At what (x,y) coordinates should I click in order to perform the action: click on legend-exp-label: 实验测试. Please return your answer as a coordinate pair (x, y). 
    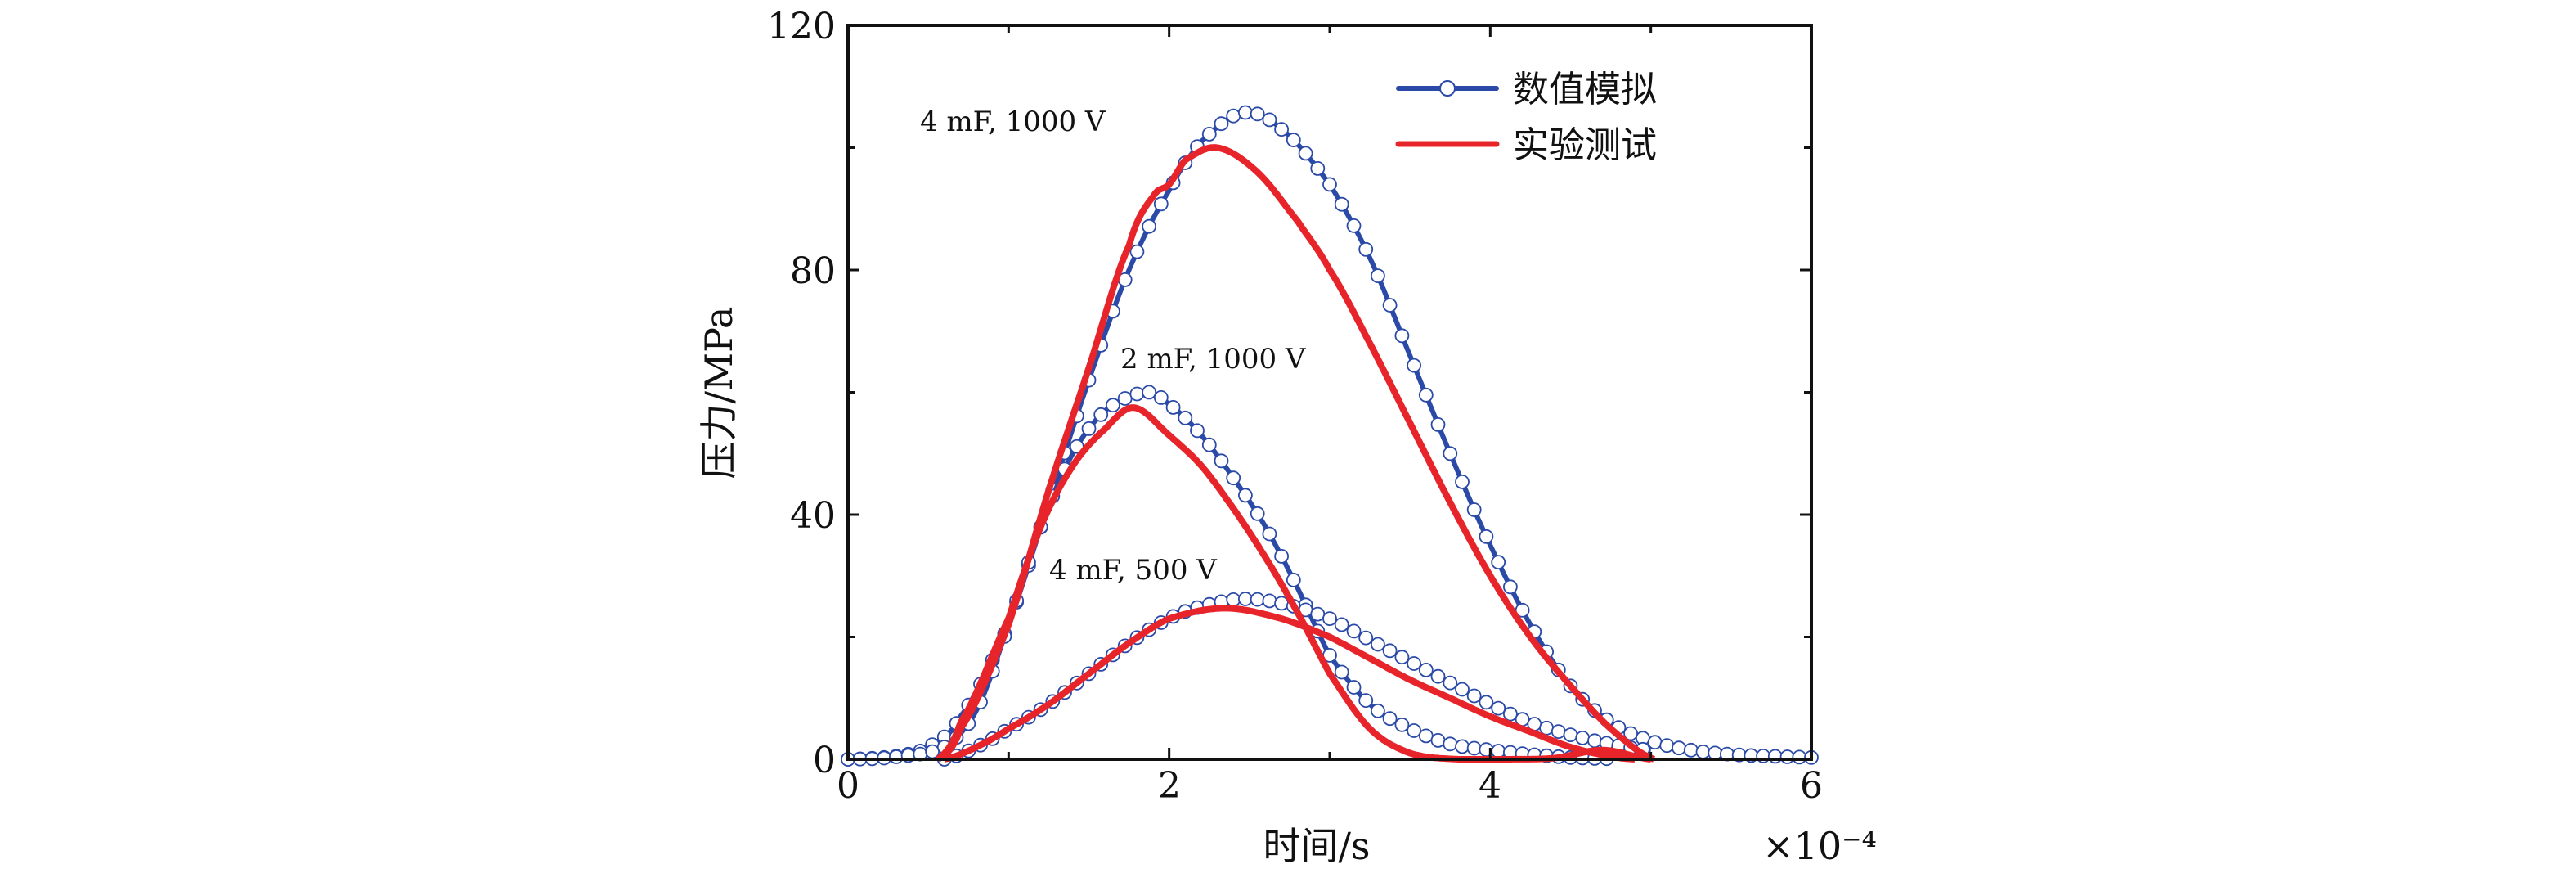
    Looking at the image, I should click on (1585, 145).